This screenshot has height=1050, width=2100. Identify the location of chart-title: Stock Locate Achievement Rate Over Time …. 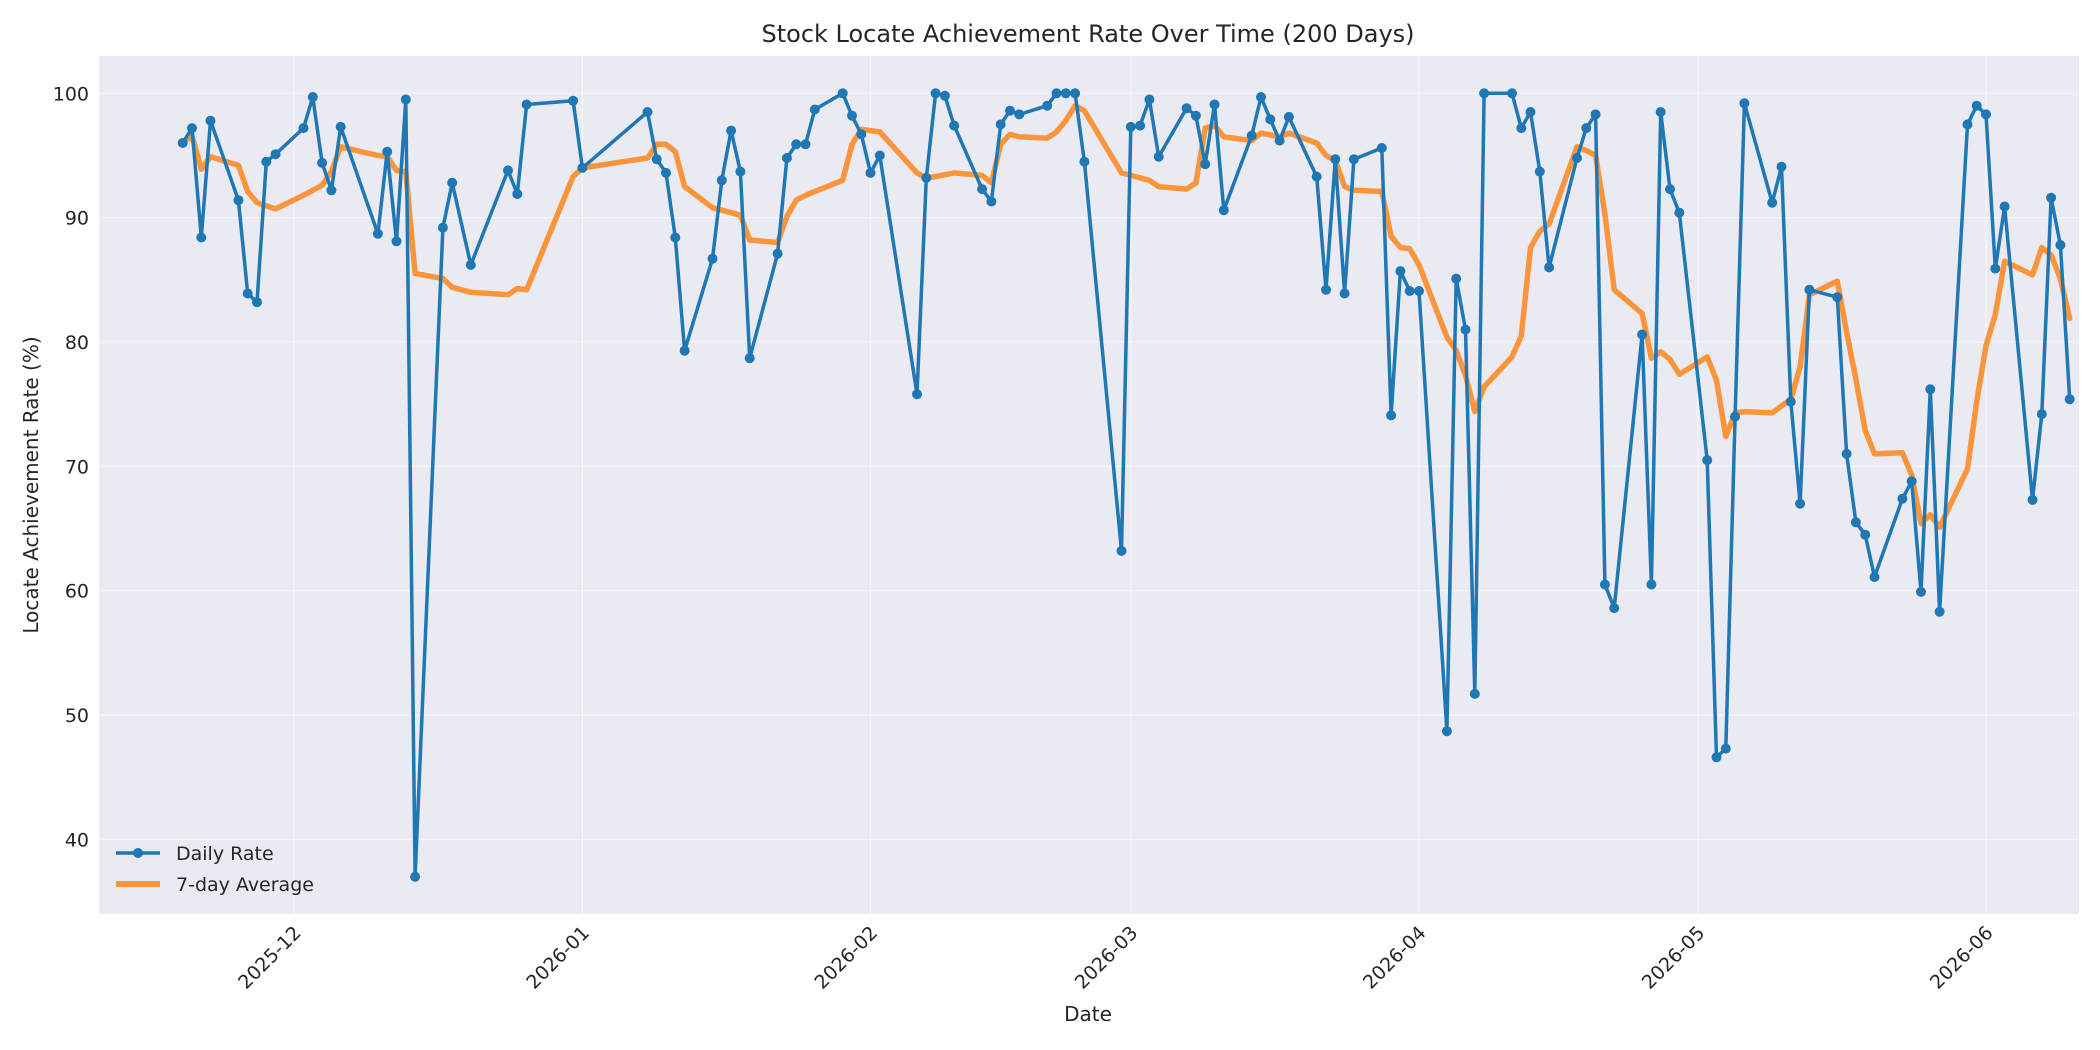
(1087, 34).